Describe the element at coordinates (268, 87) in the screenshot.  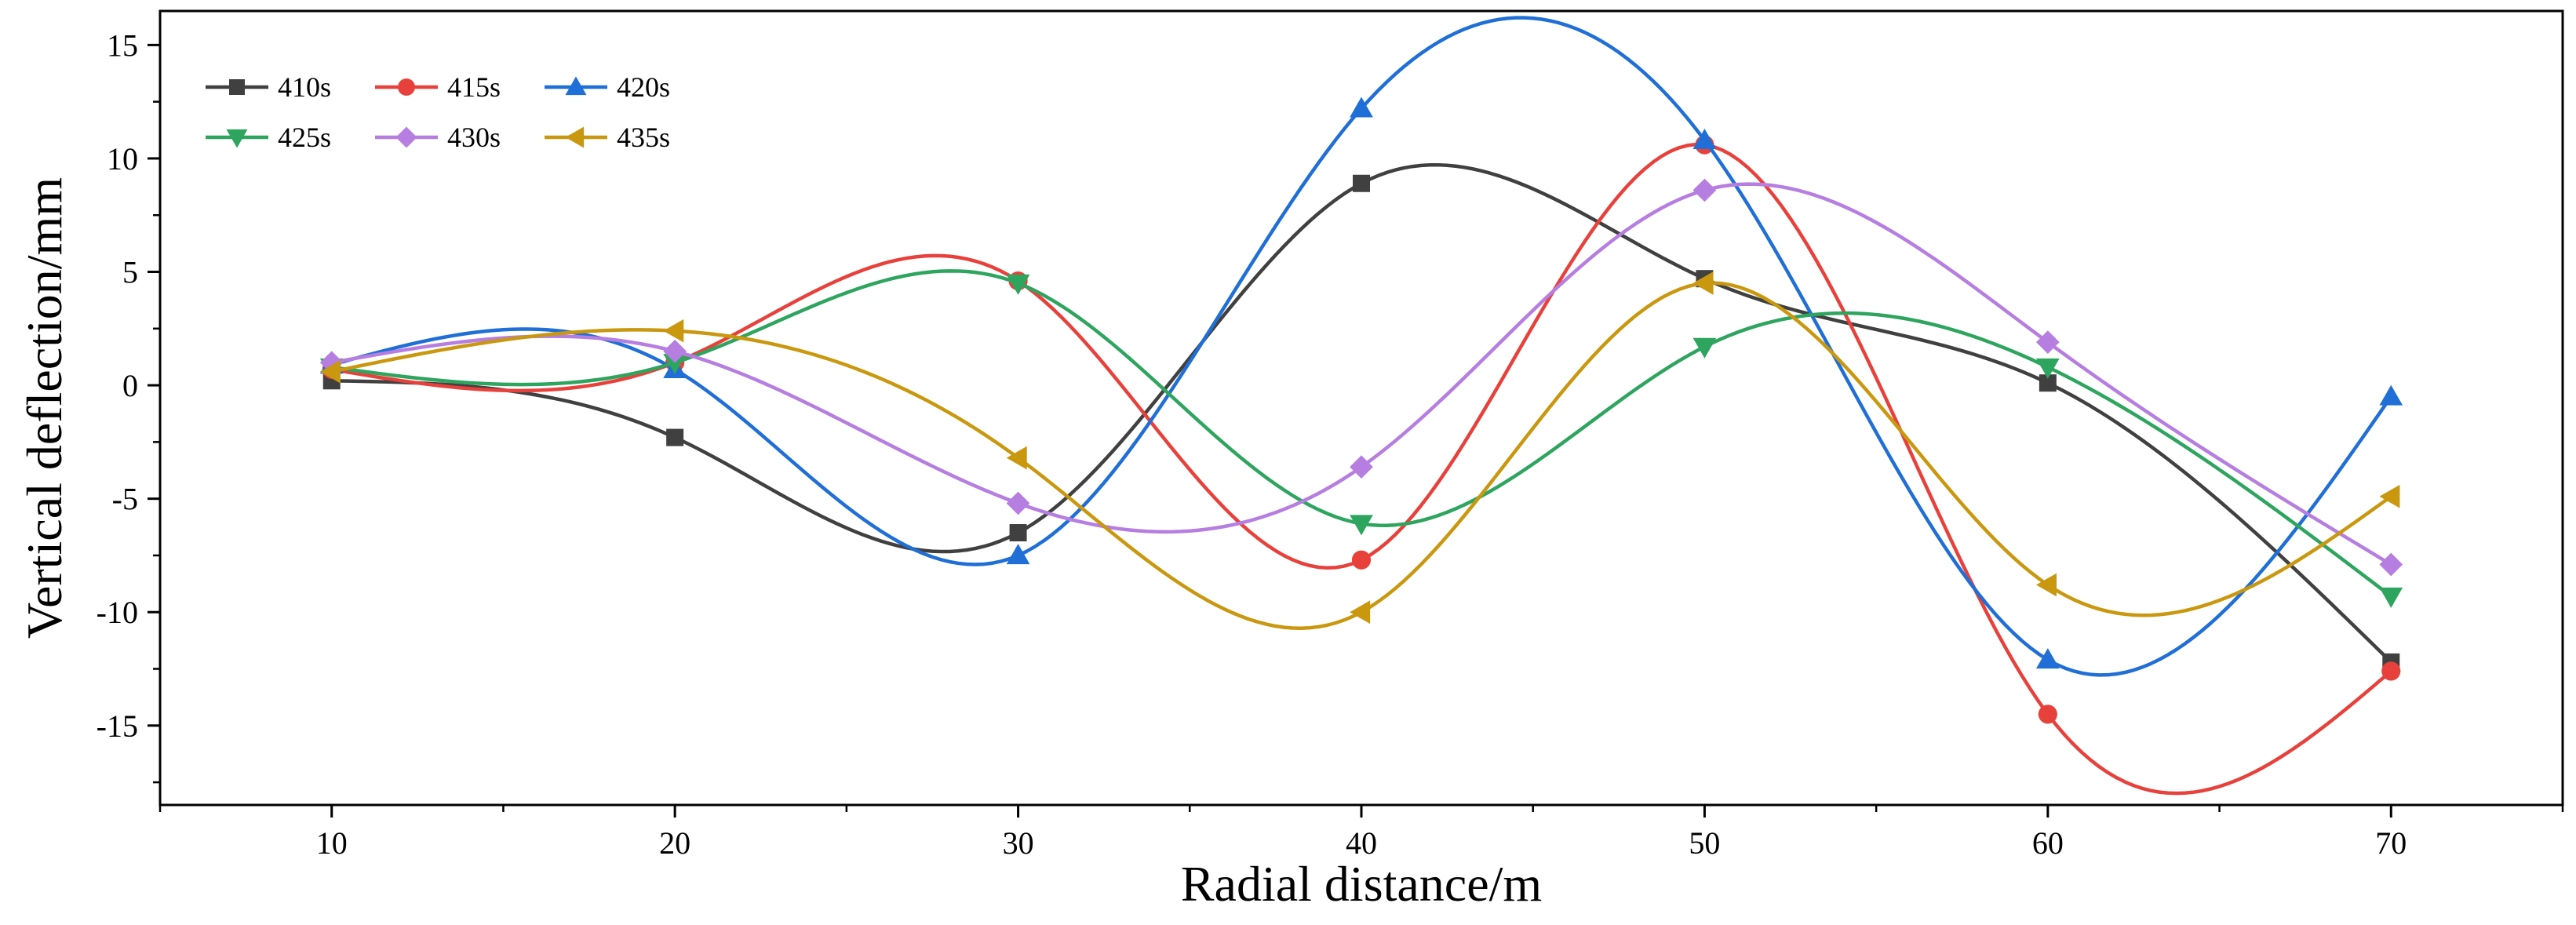
I see `legend-item-410s: 410s` at that location.